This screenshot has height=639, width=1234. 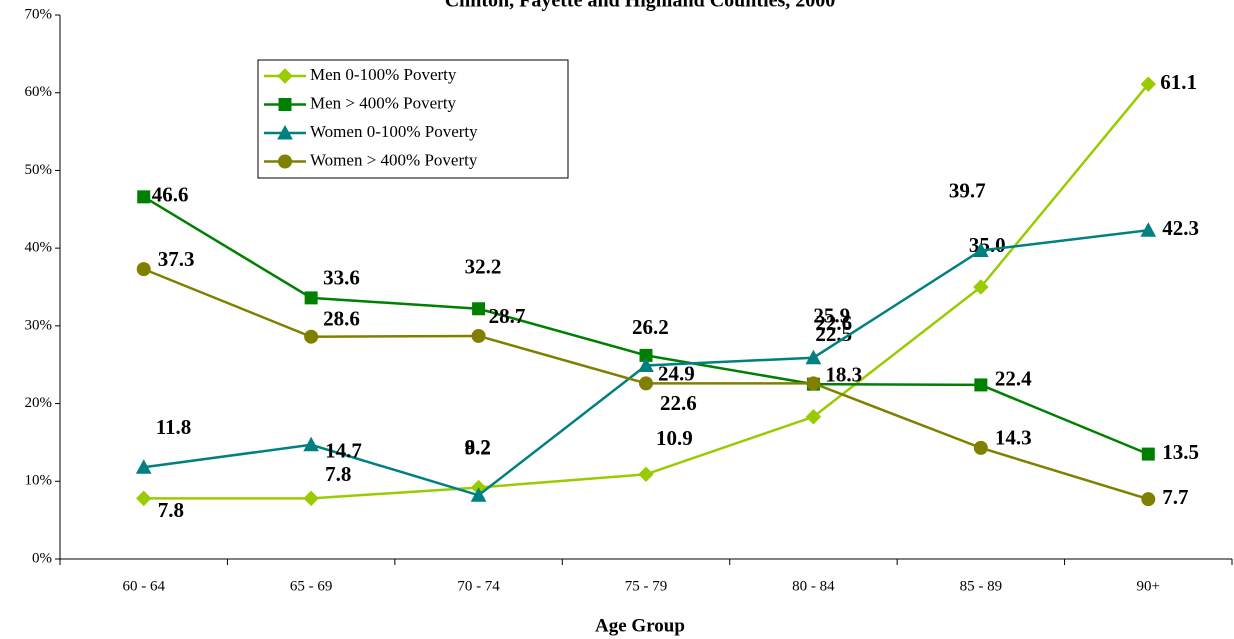 What do you see at coordinates (174, 427) in the screenshot?
I see `data-label: 11.8` at bounding box center [174, 427].